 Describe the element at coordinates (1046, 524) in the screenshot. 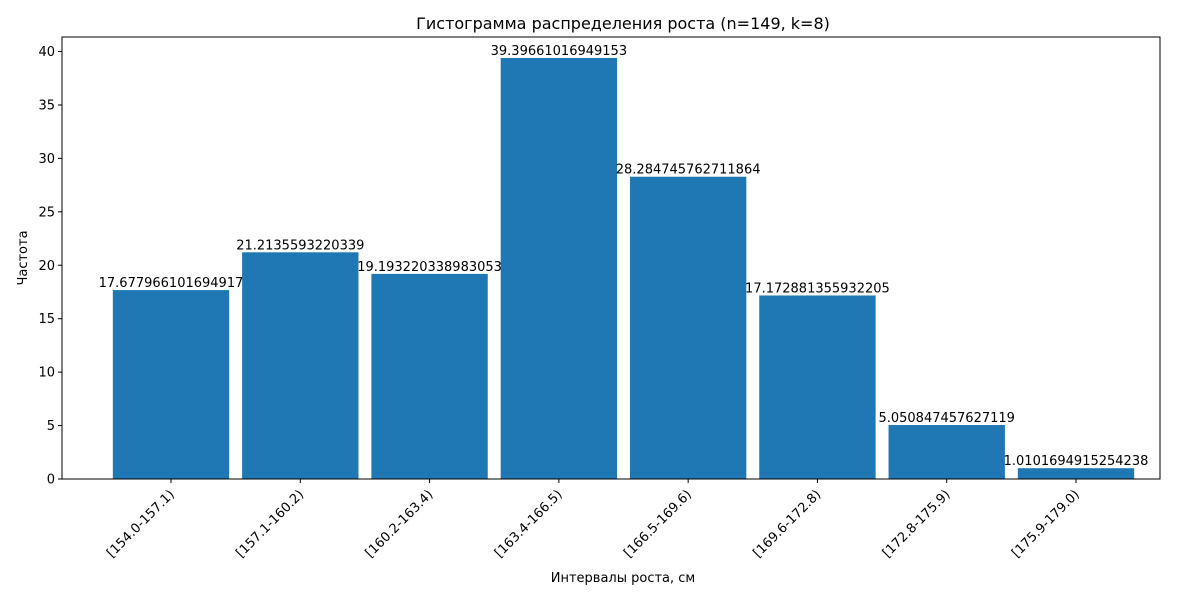

I see `x-tick-label: [175.9-179.0)` at that location.